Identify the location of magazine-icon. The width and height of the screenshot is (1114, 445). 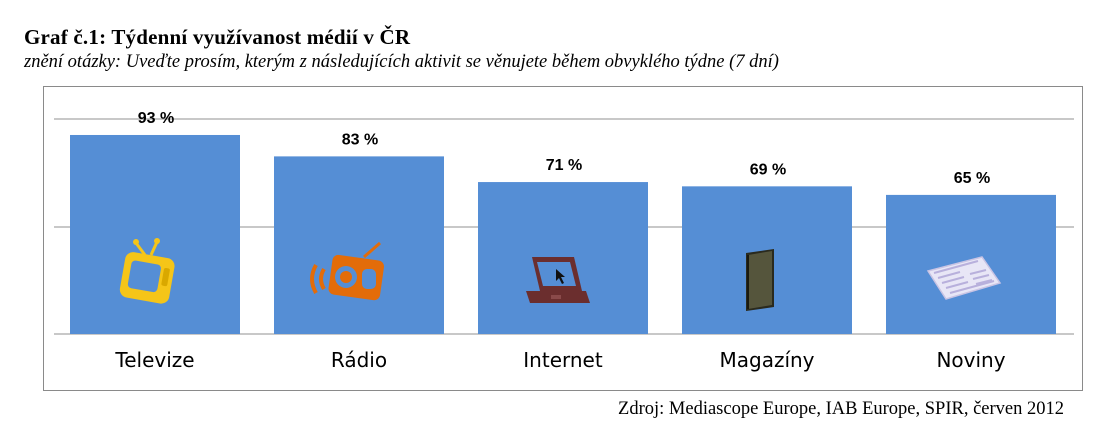
(760, 280).